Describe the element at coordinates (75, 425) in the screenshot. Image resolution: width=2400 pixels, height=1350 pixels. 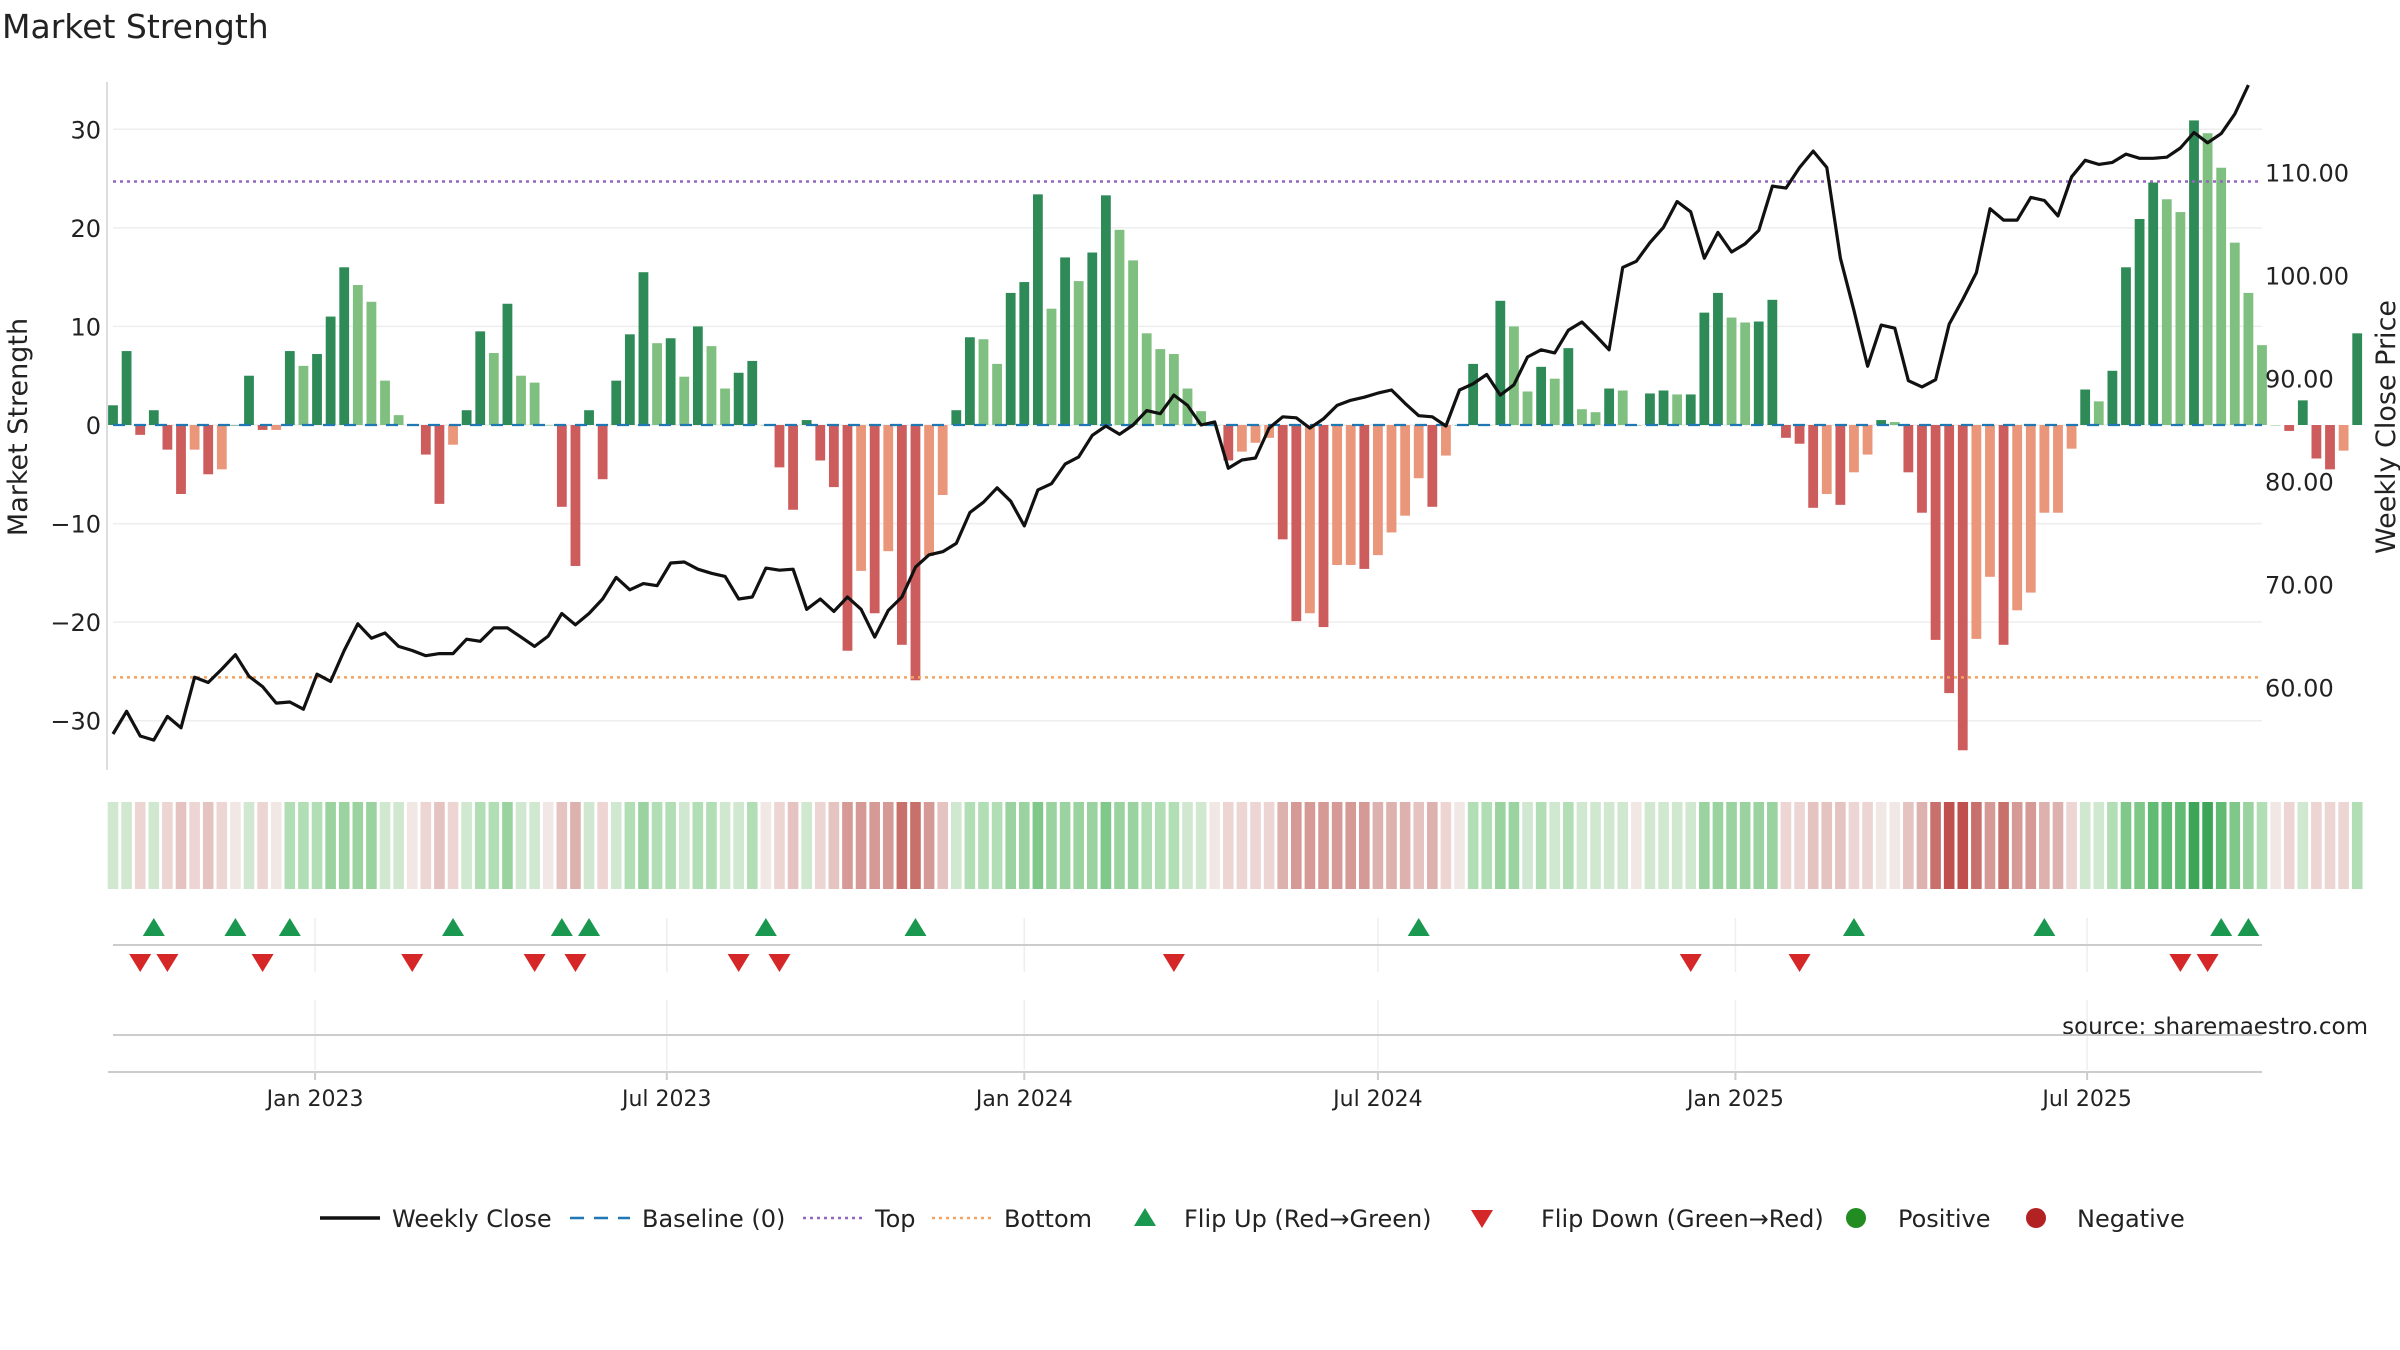
I see `y-axis-ticks: −30 −20 −10 0 10 20 30` at that location.